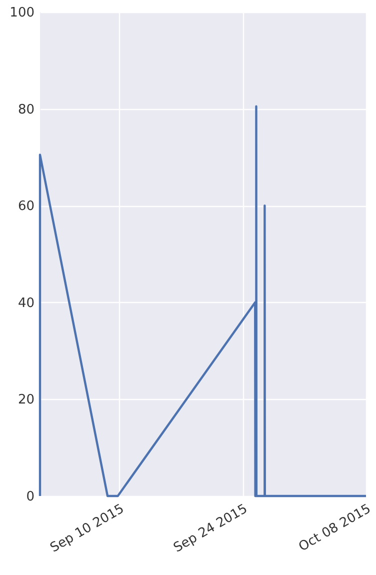  I want to click on y-tick-label: 100, so click(22, 13).